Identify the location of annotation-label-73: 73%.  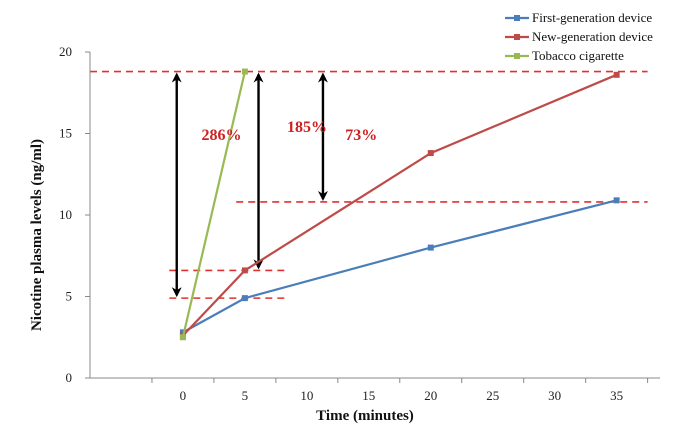
(361, 135).